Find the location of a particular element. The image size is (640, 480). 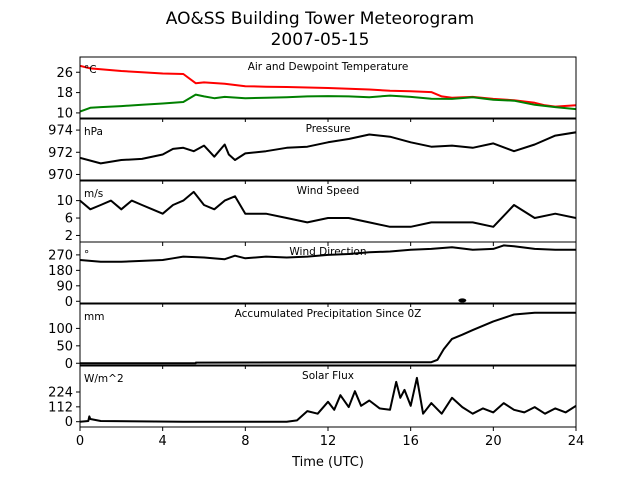

y-tick-label: 100 is located at coordinates (60, 329).